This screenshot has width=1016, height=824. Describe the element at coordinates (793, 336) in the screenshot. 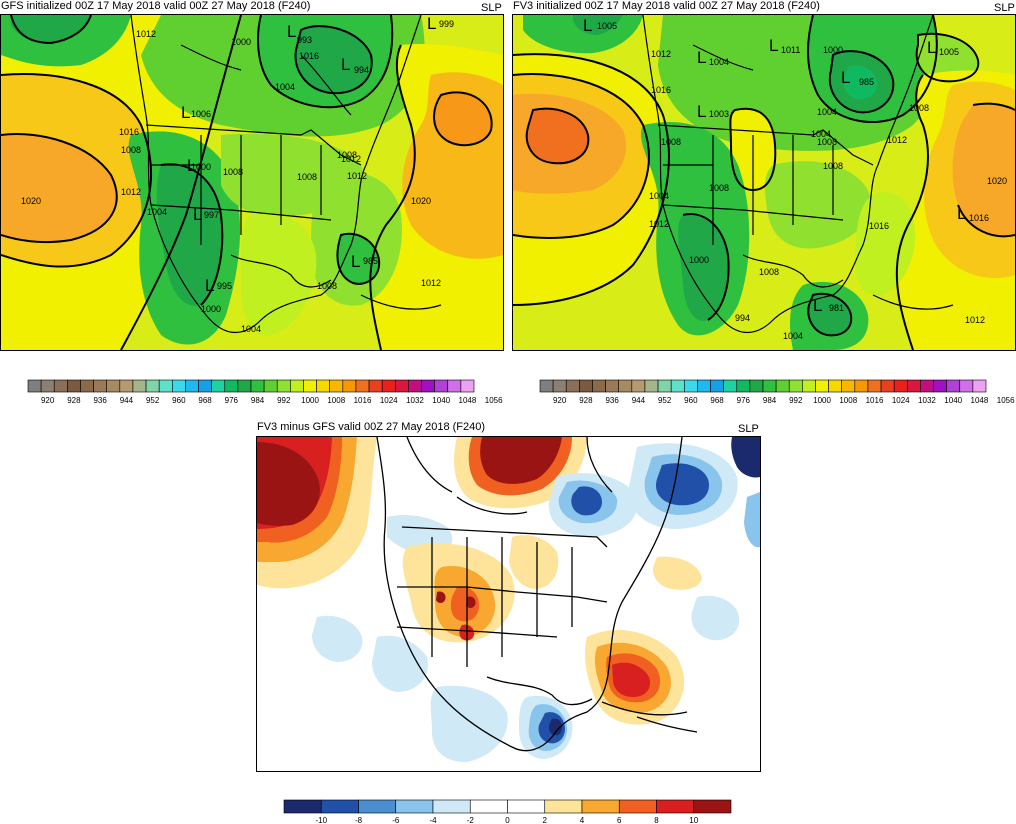

I see `fv3-contour-label: 1004` at that location.